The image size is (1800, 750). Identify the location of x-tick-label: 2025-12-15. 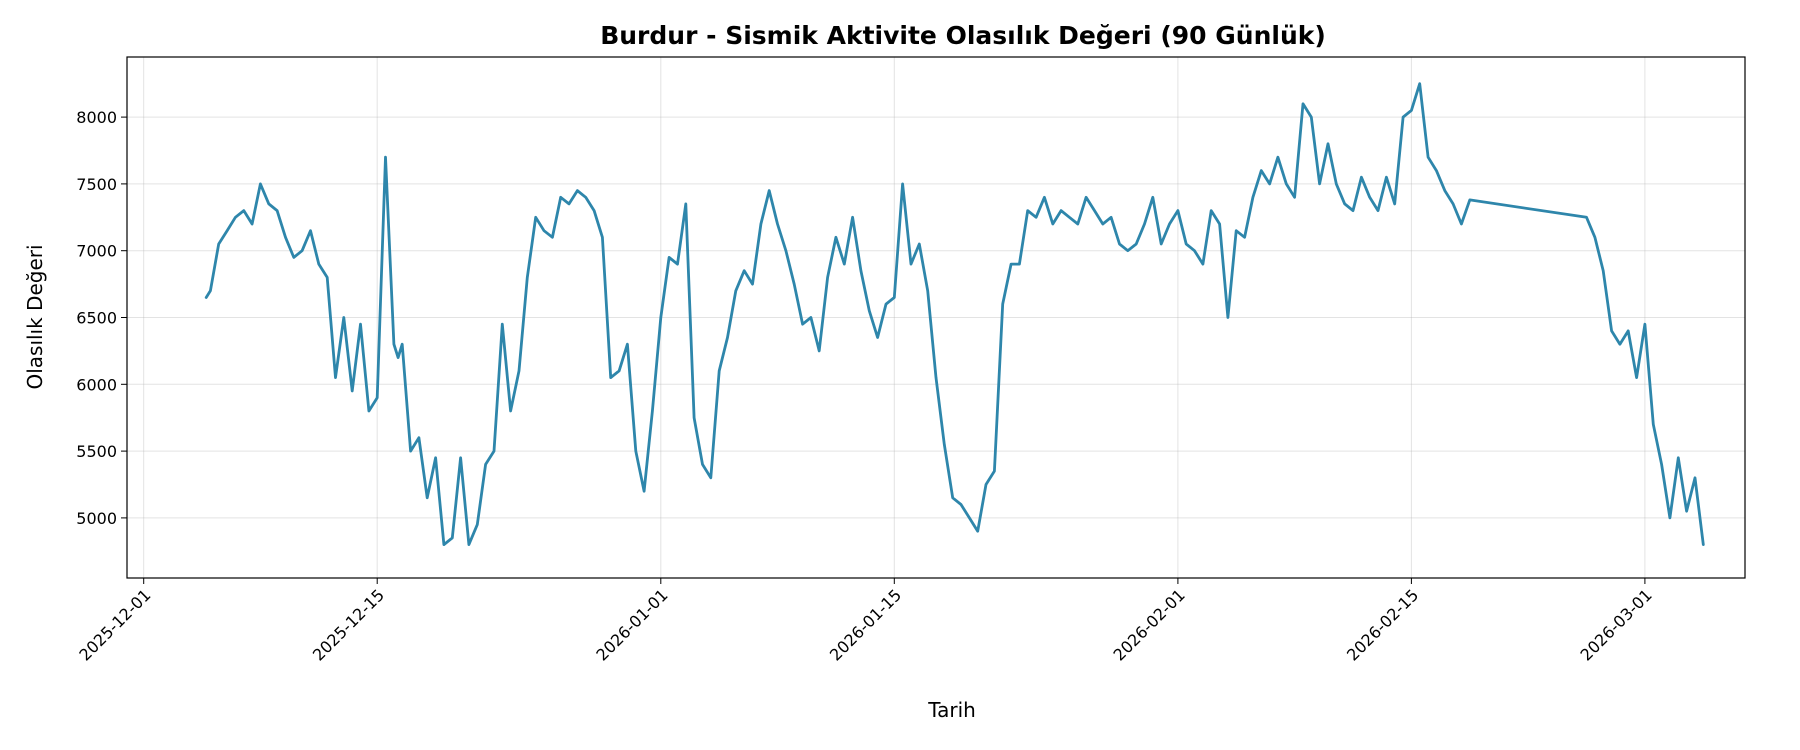
(348, 624).